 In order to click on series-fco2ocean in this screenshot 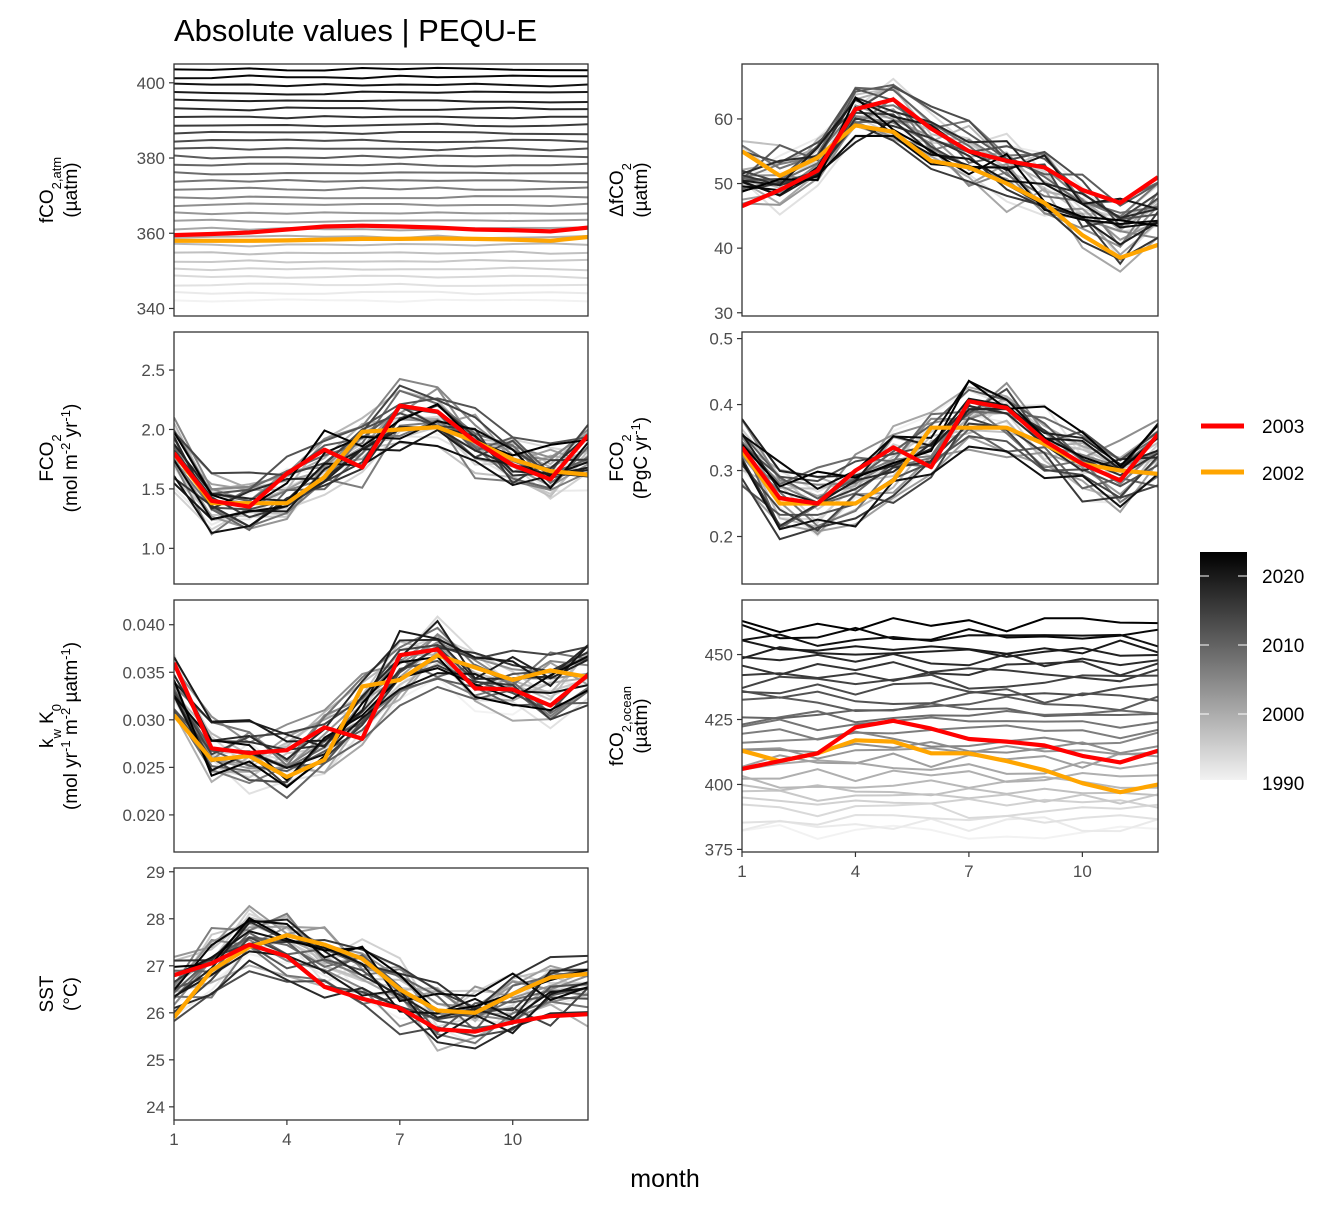, I will do `click(950, 756)`.